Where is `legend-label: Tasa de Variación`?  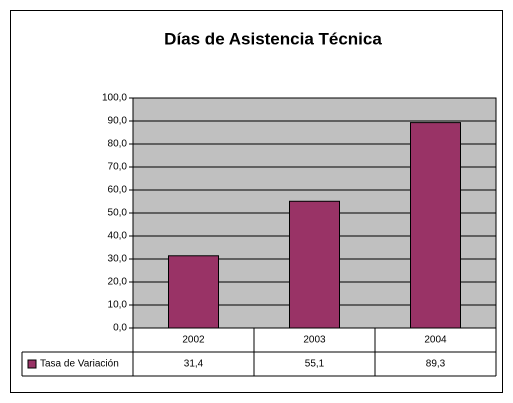 legend-label: Tasa de Variación is located at coordinates (79, 364).